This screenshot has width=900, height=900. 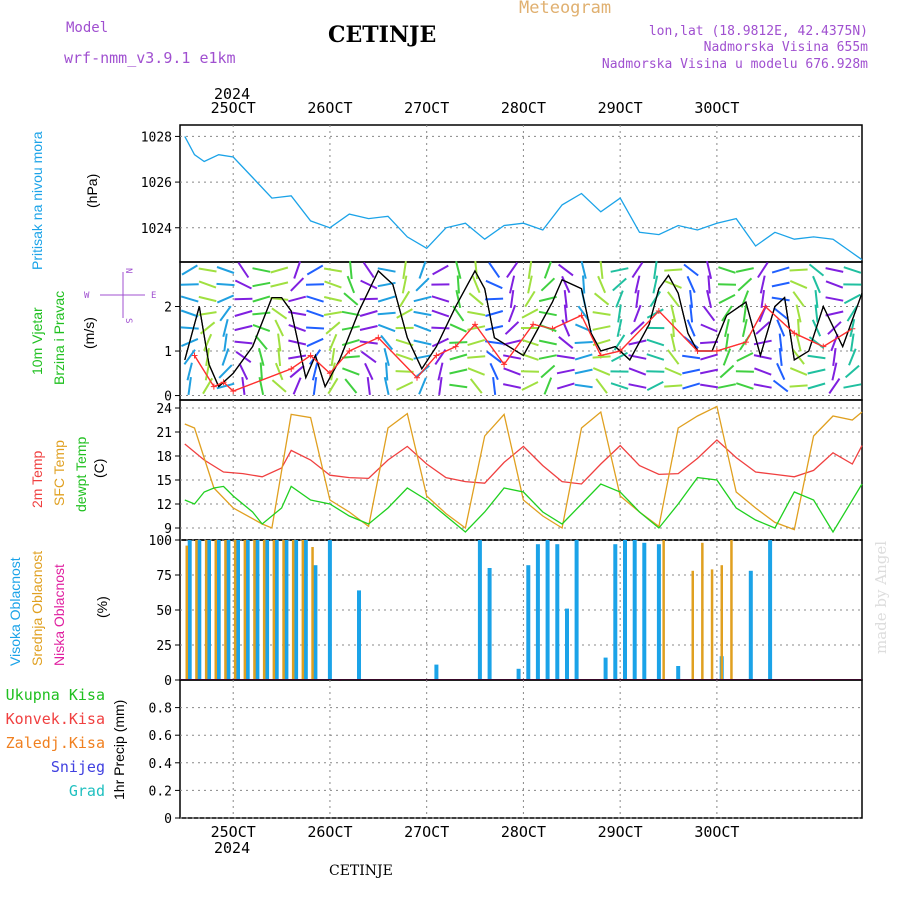 What do you see at coordinates (233, 108) in the screenshot?
I see `top-date-label: 25OCT` at bounding box center [233, 108].